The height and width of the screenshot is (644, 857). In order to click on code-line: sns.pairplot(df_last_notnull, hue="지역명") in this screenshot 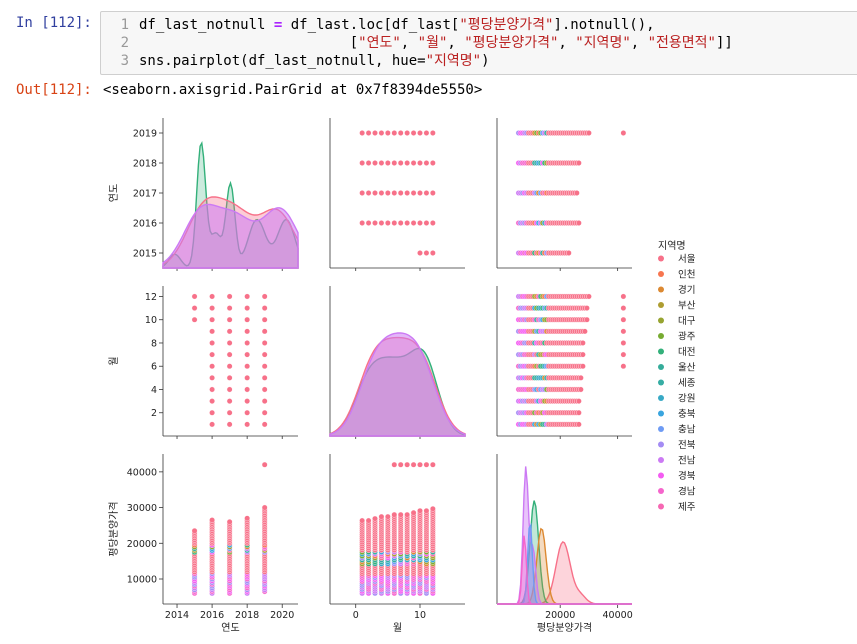, I will do `click(436, 61)`.